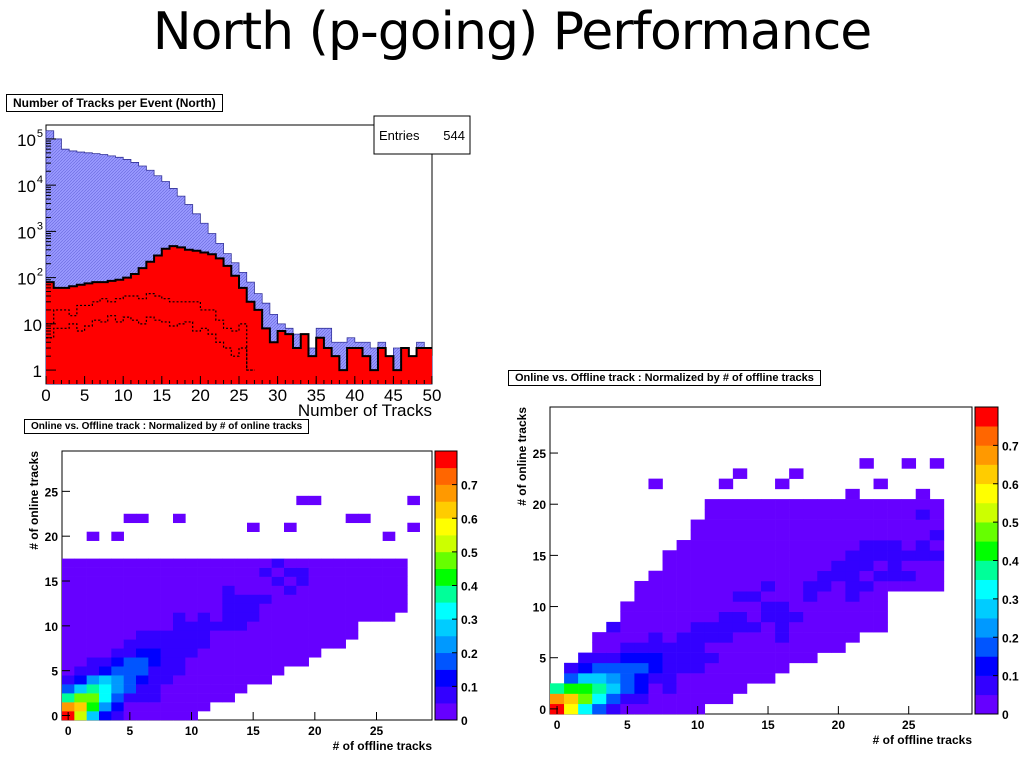 The image size is (1024, 768). Describe the element at coordinates (399, 135) in the screenshot. I see `stats-label: Entries` at that location.